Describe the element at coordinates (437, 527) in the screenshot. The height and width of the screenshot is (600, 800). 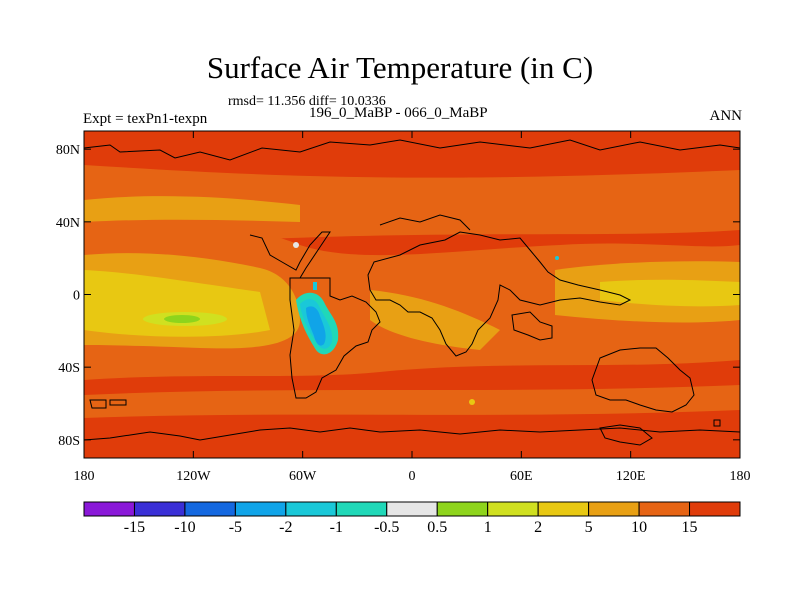
I see `colorbar-label: 0.5` at that location.